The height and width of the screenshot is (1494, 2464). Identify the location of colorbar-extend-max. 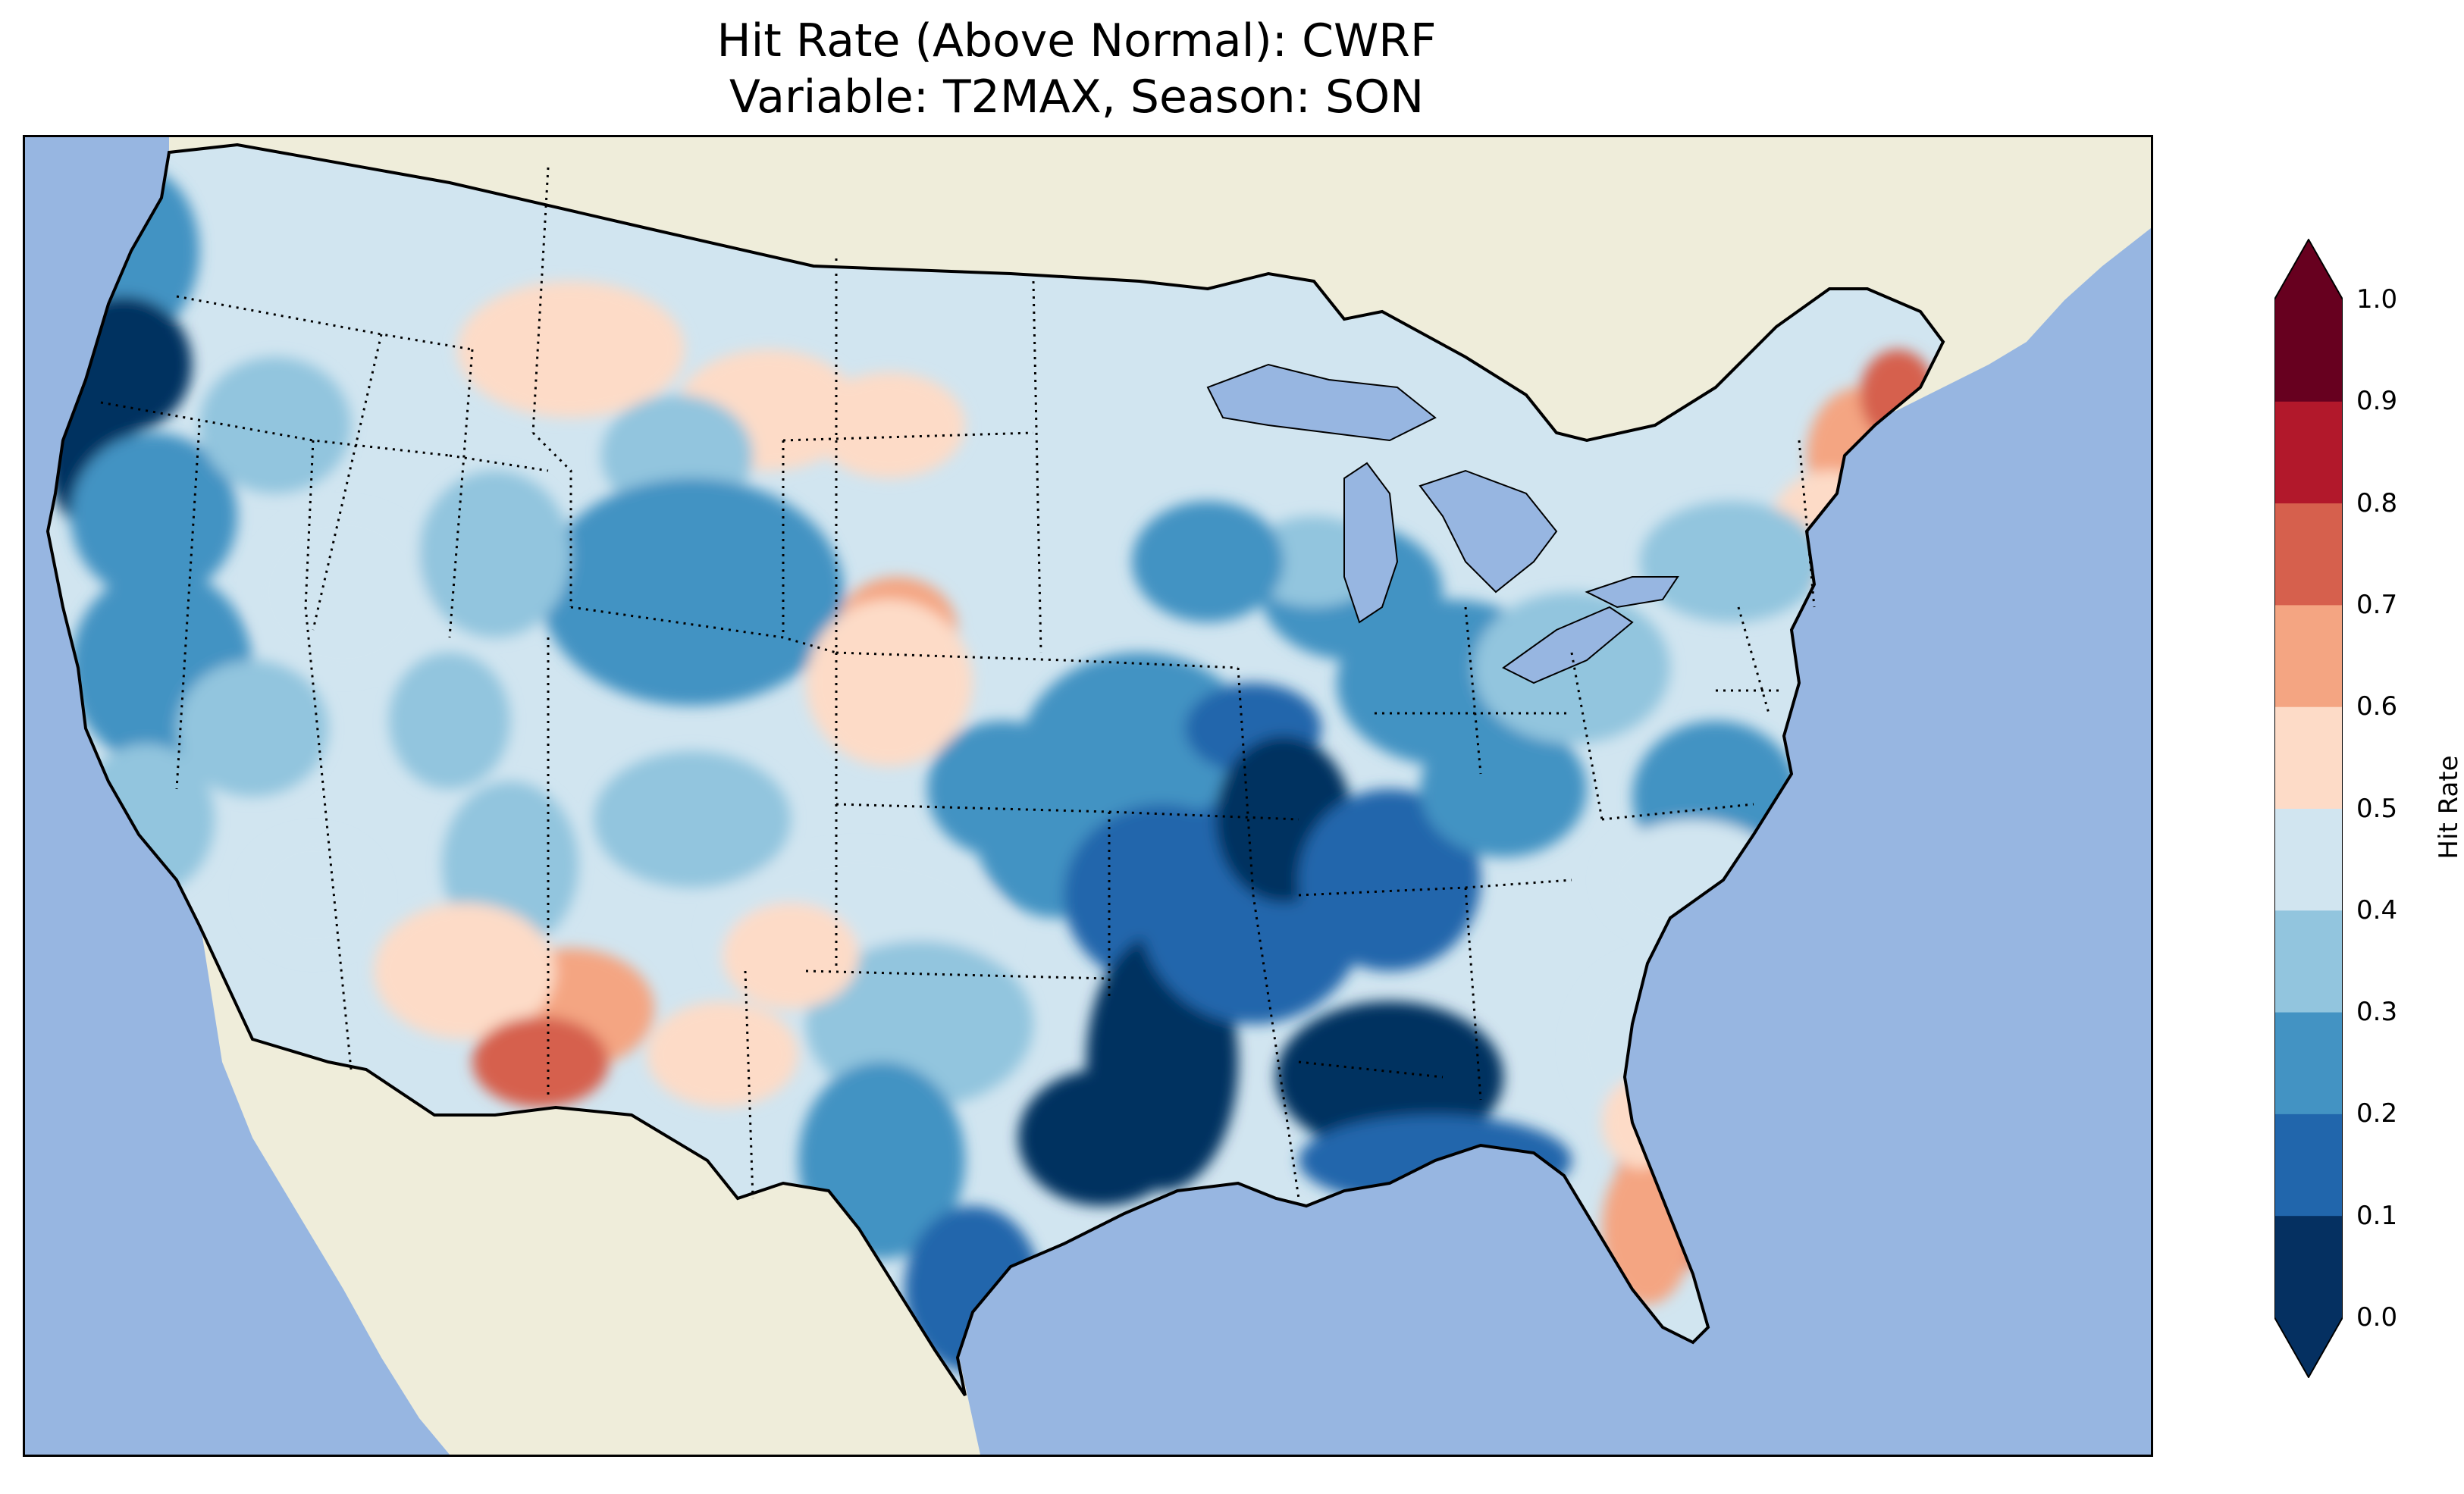
(2308, 269).